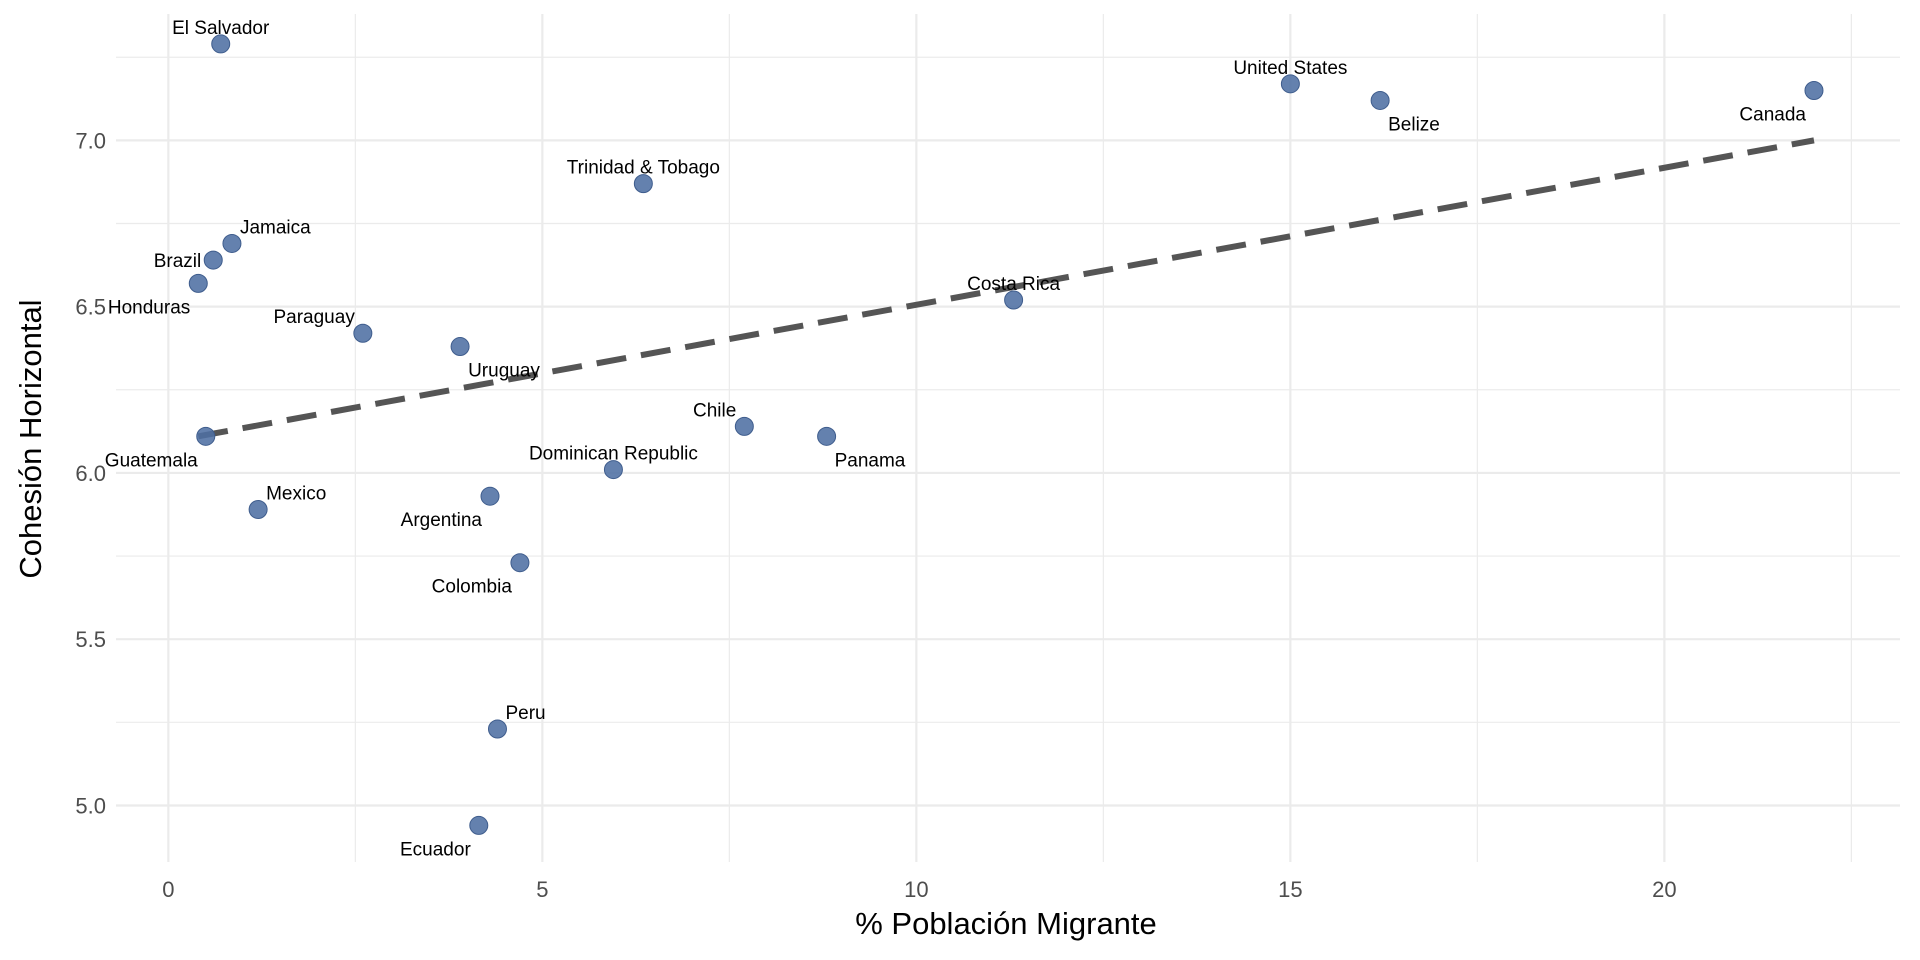 Image resolution: width=1920 pixels, height=960 pixels. What do you see at coordinates (90, 639) in the screenshot?
I see `y-tick-label: 5.5` at bounding box center [90, 639].